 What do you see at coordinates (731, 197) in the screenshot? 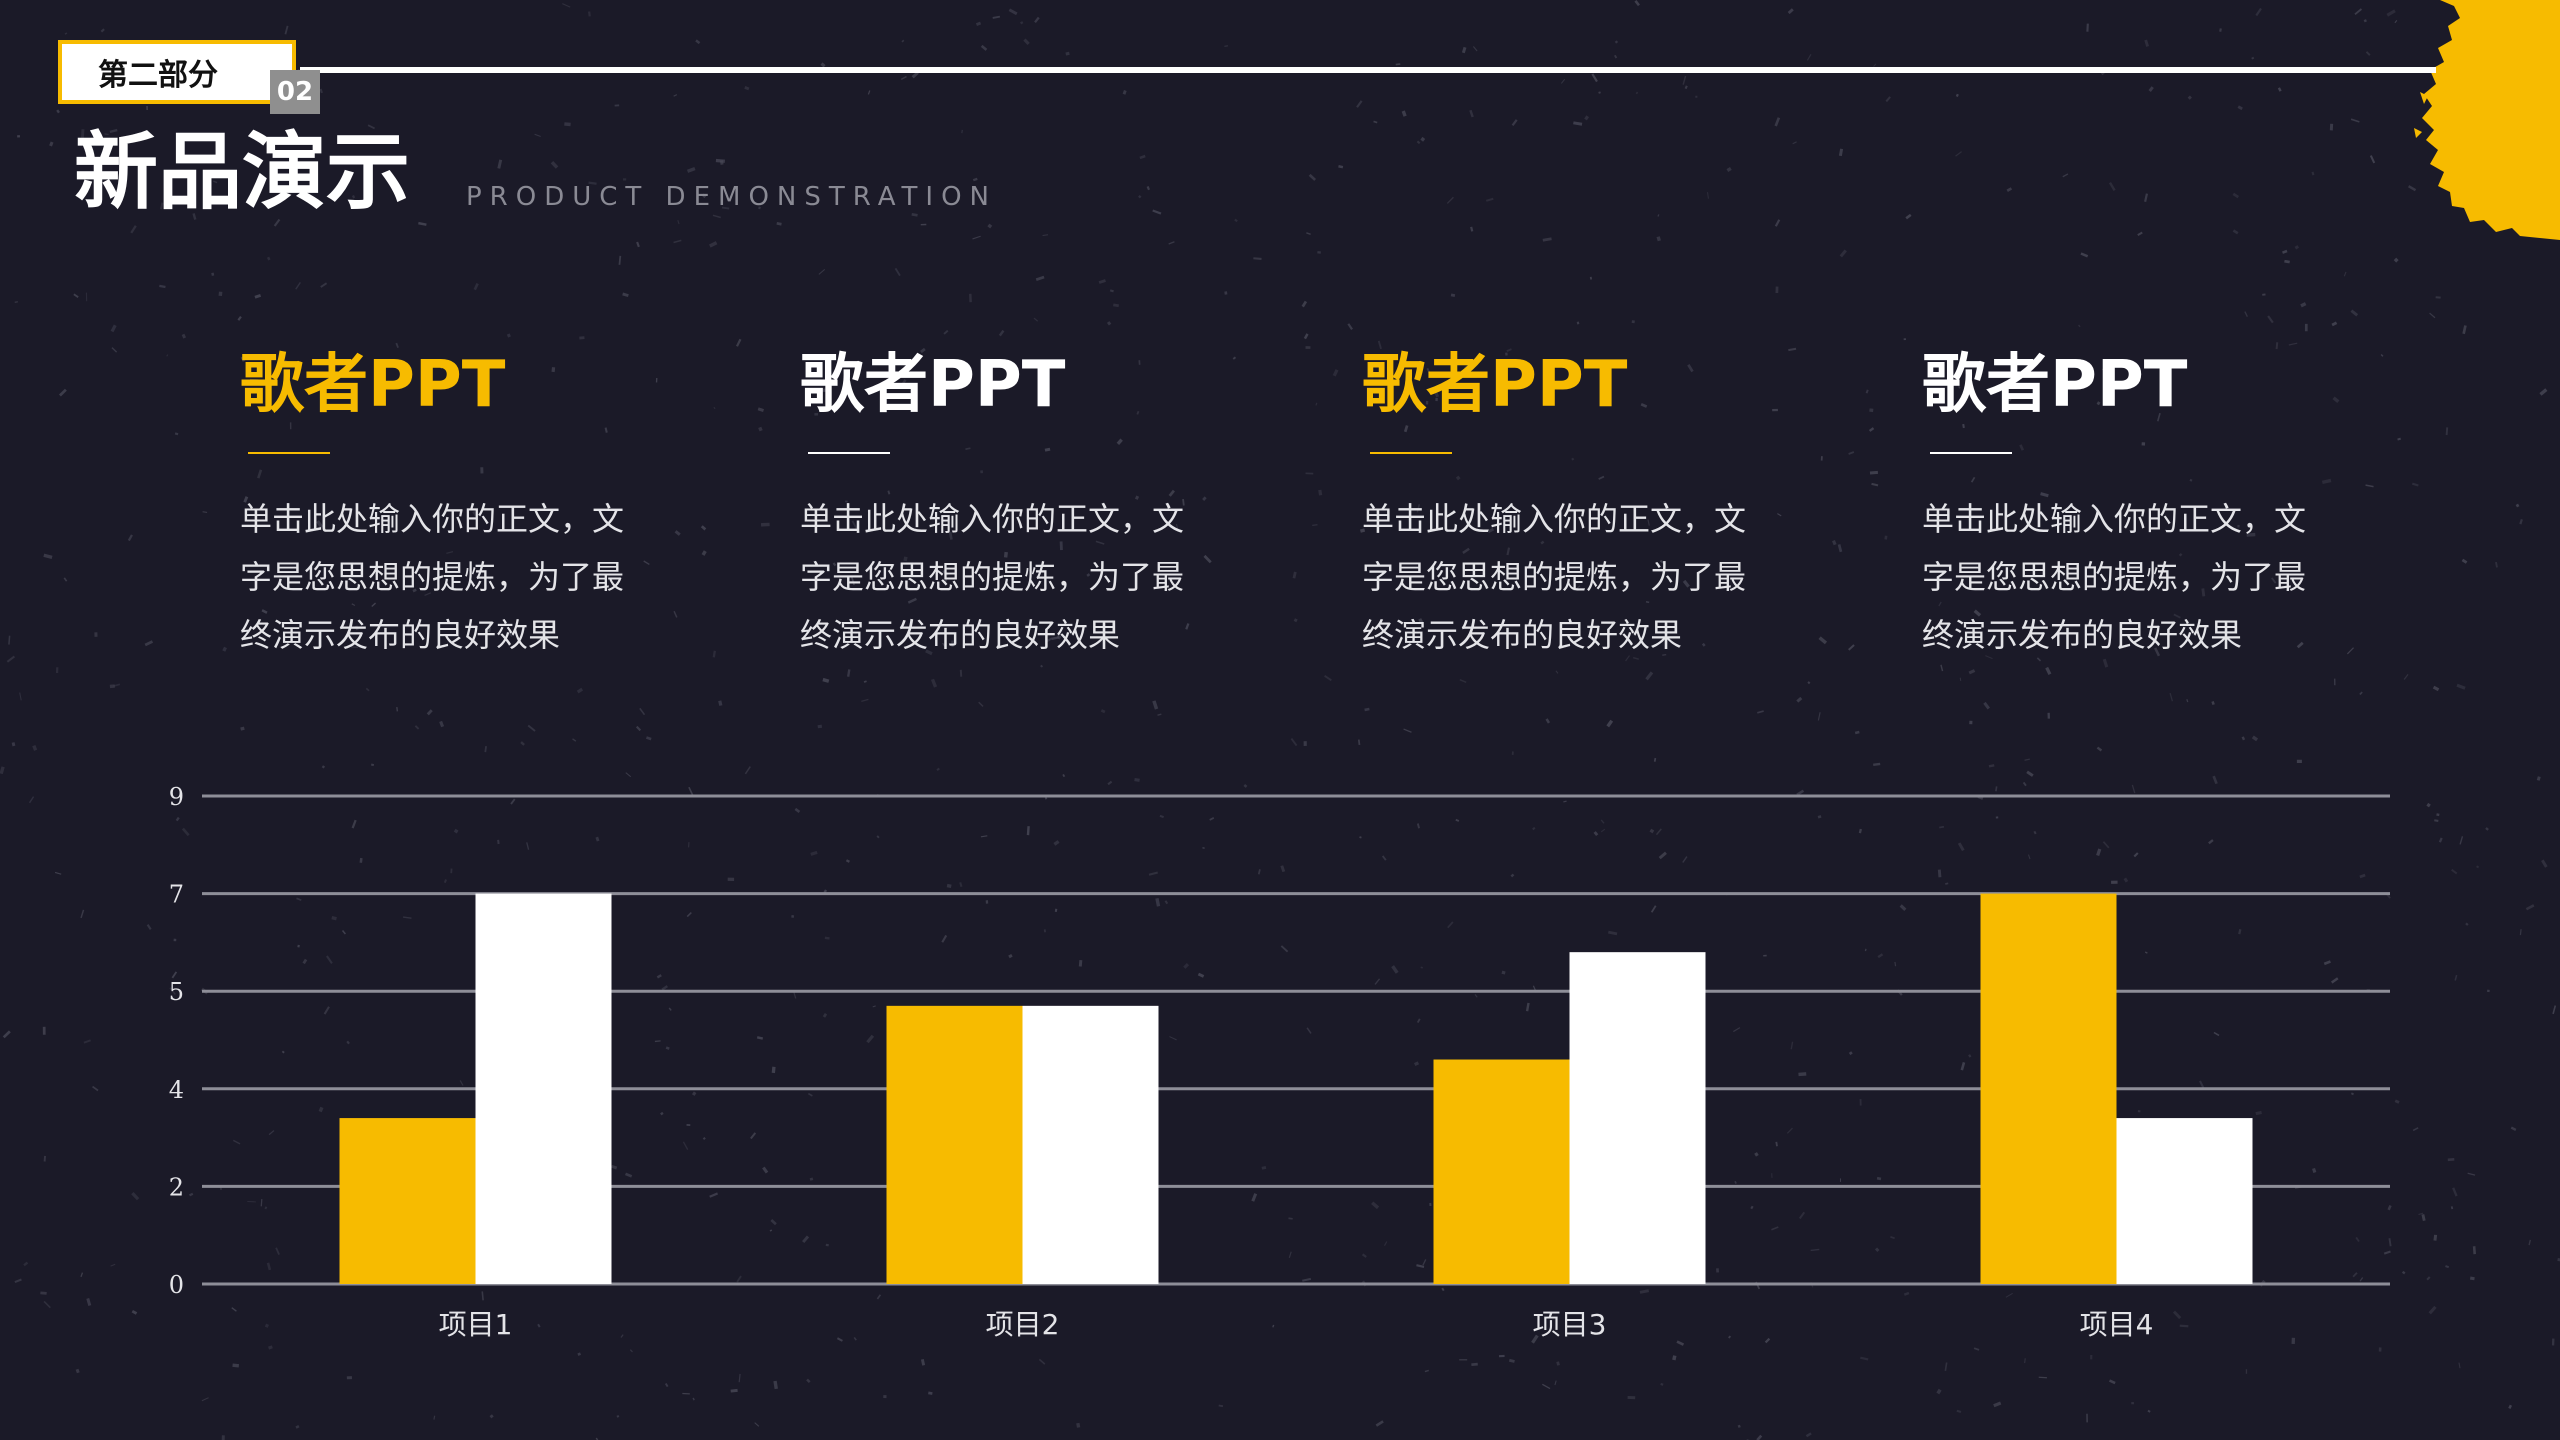
I see `page-subtitle: PRODUCT DEMONSTRATION` at bounding box center [731, 197].